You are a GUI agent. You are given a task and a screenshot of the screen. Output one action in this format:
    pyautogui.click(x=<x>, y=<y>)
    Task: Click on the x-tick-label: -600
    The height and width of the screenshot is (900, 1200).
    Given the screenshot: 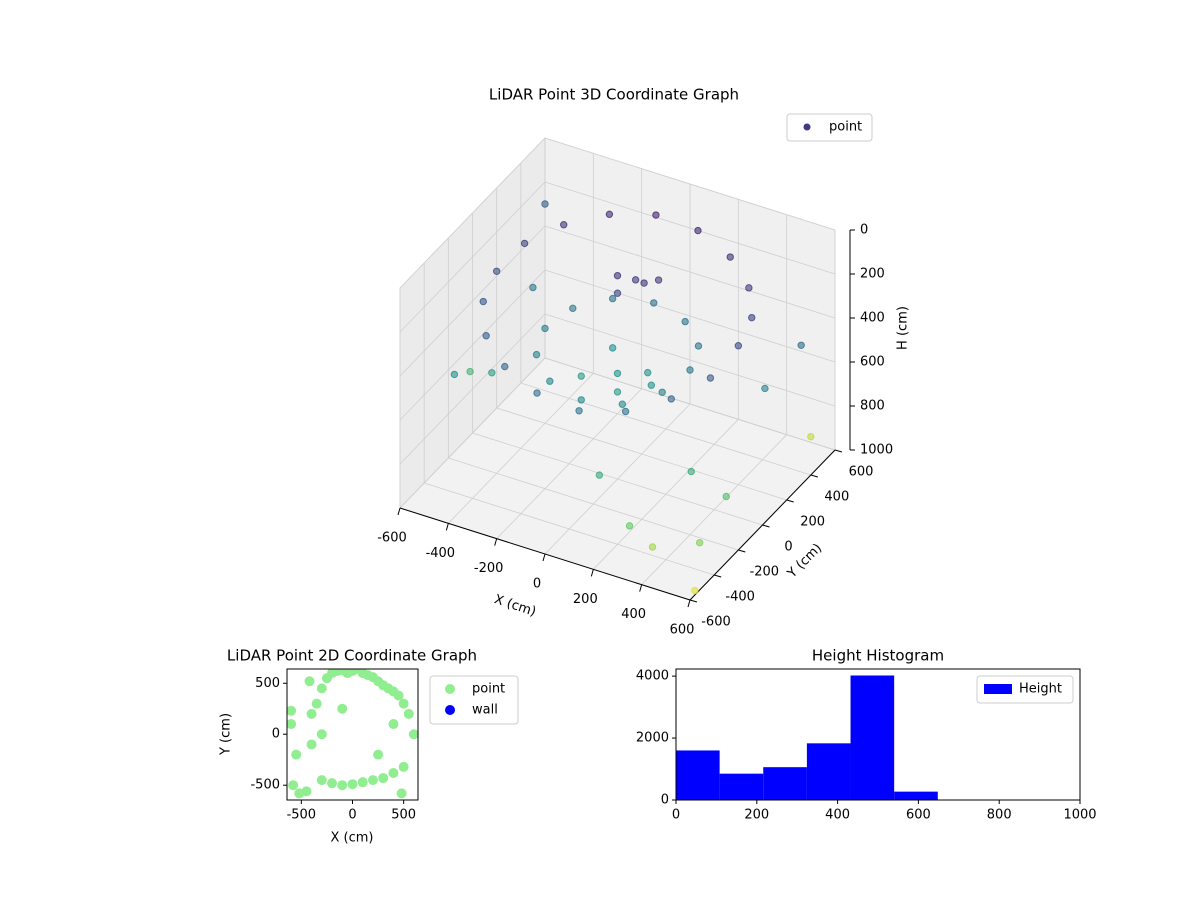 What is the action you would take?
    pyautogui.click(x=392, y=538)
    